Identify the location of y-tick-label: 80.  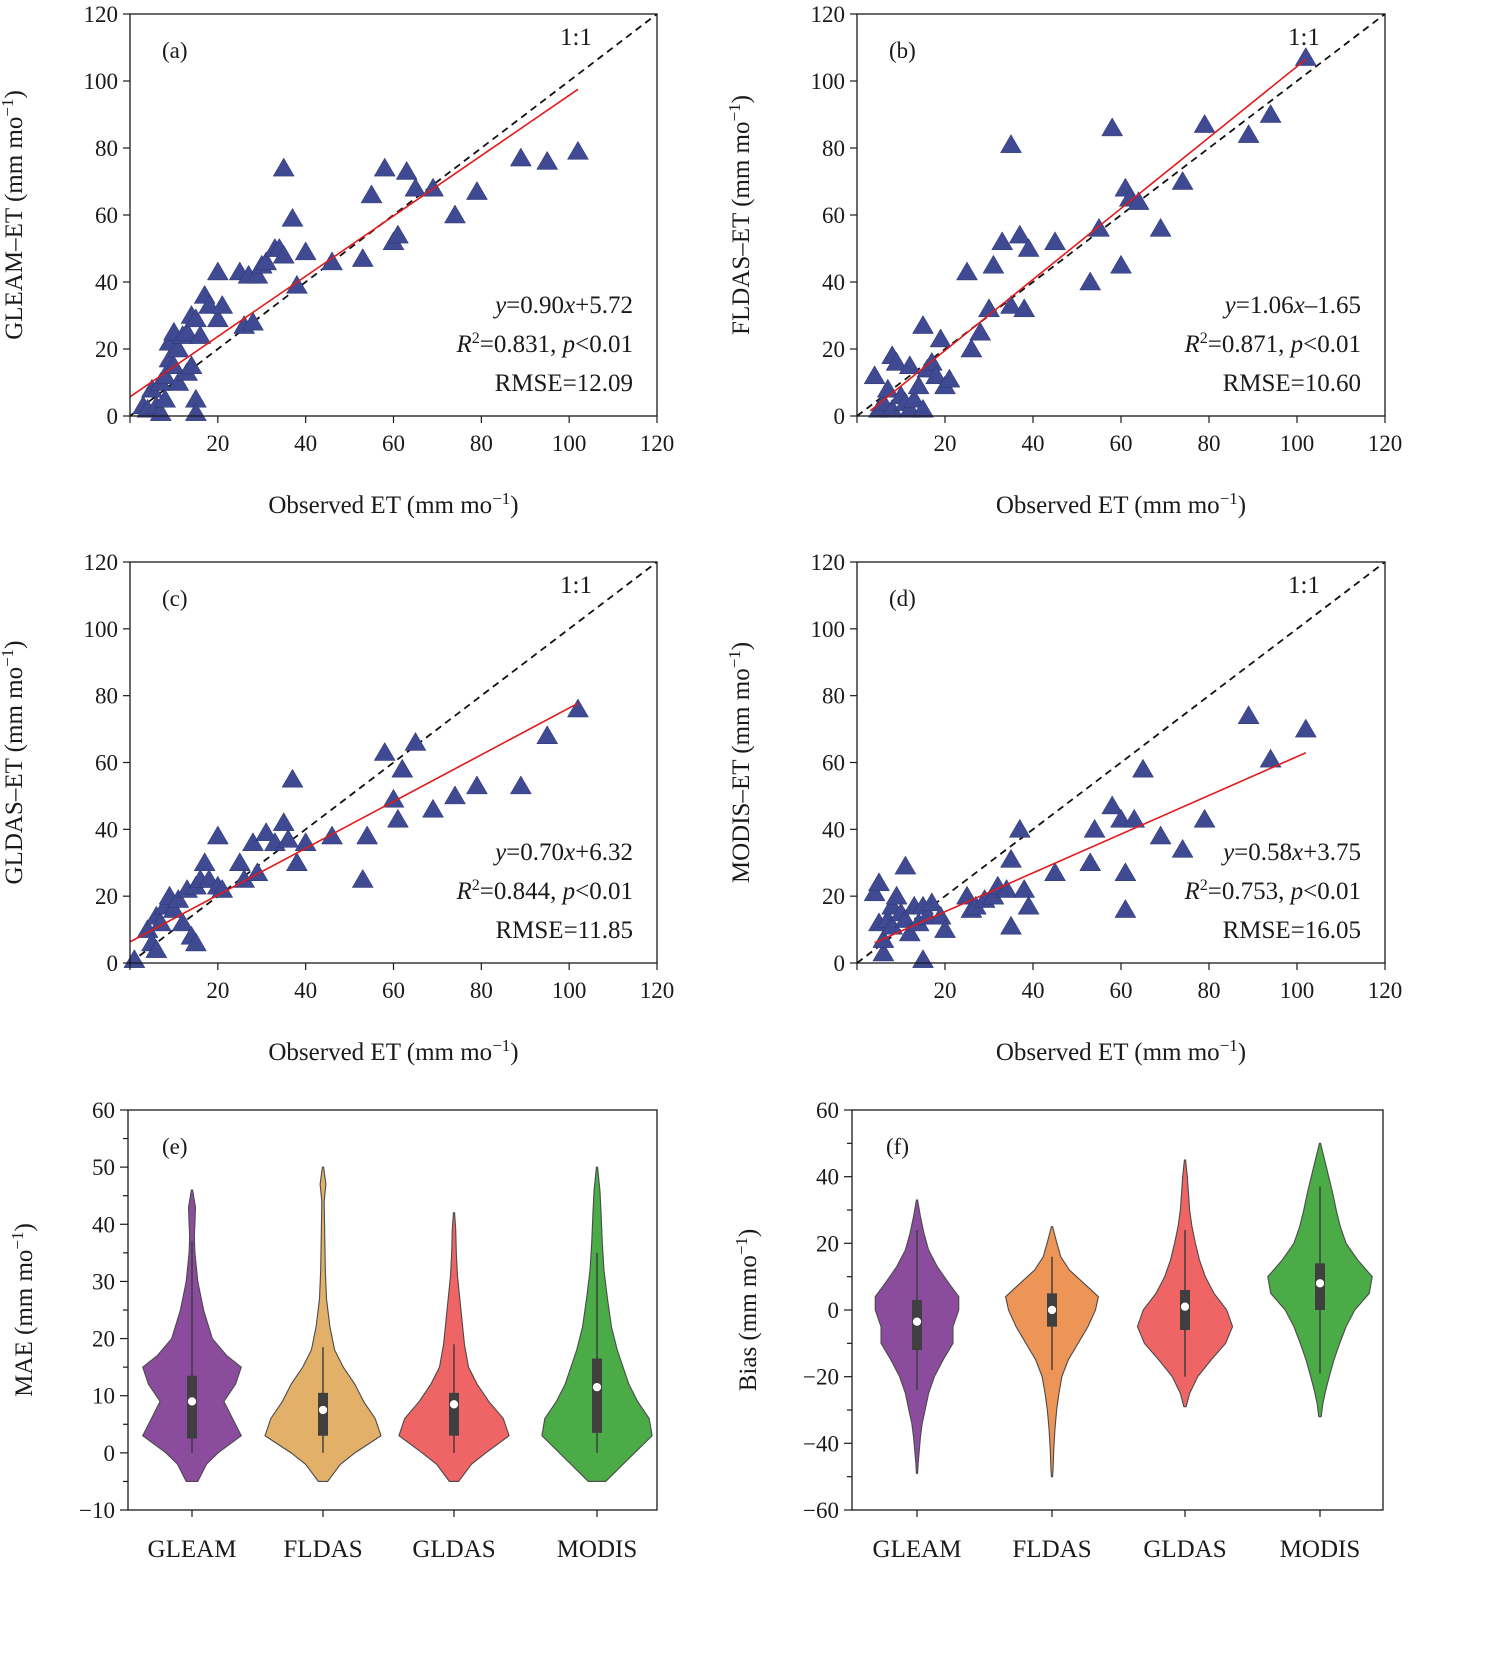
(106, 148).